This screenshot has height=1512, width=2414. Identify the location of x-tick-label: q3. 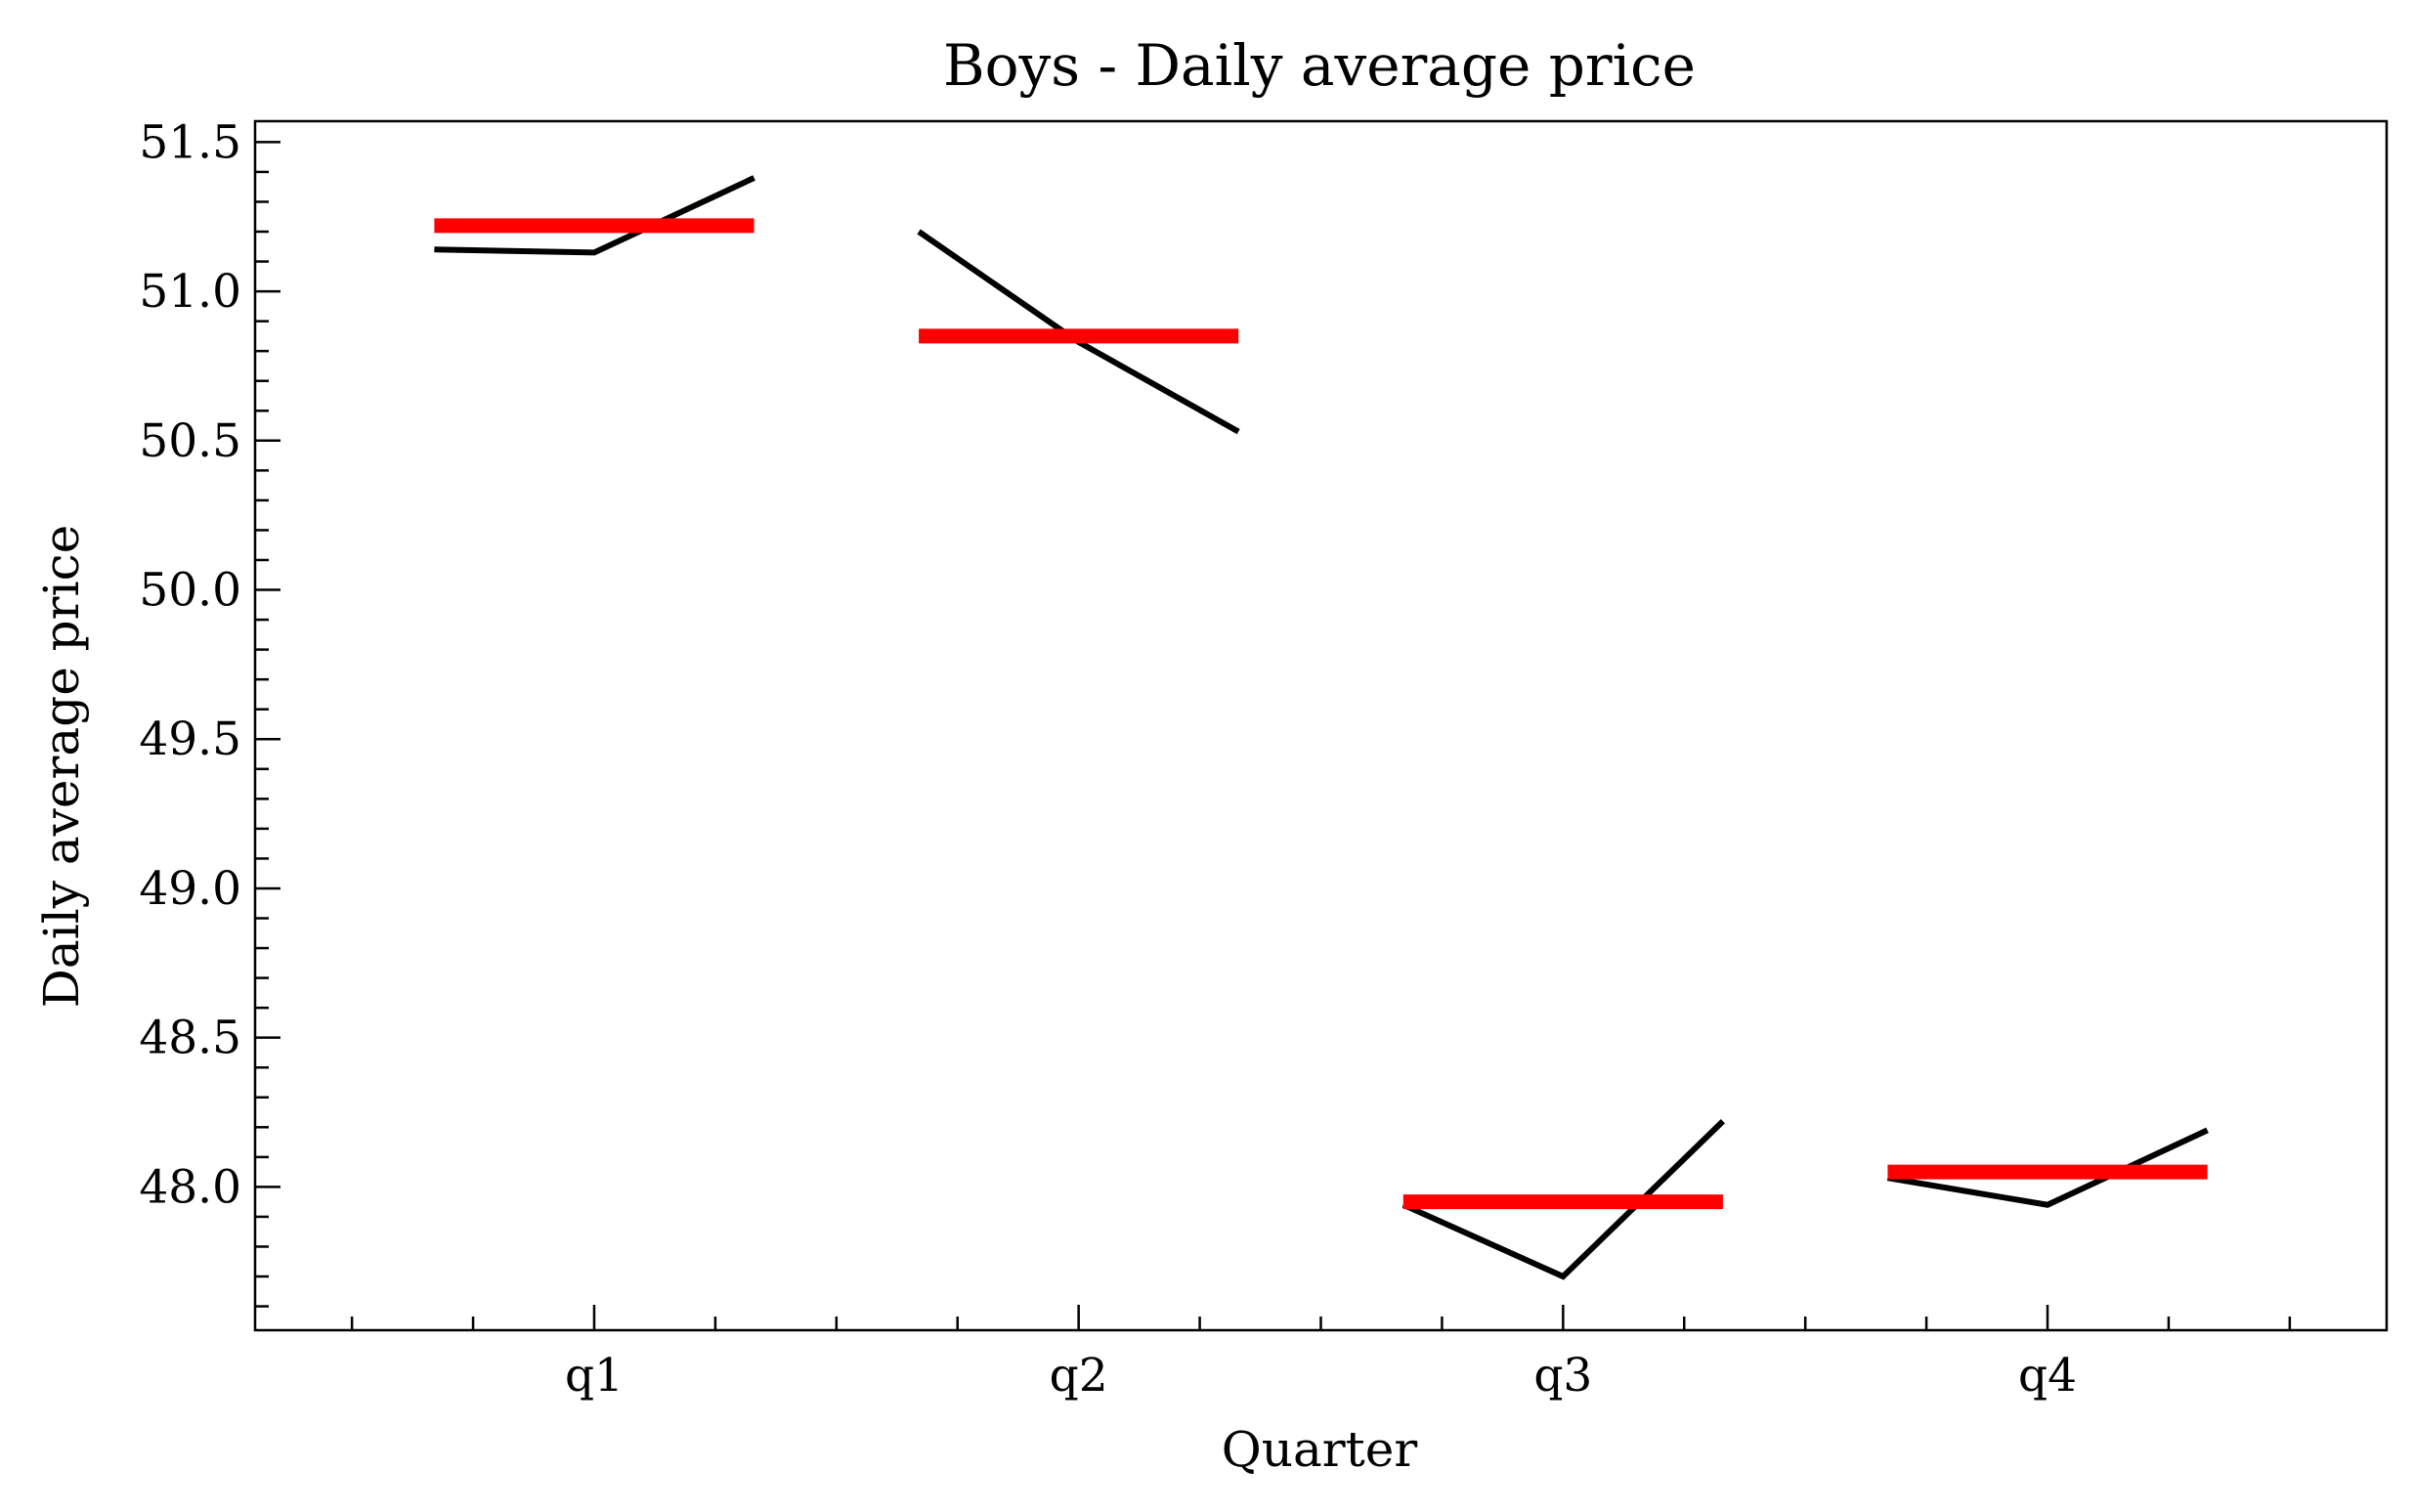
(1562, 1376).